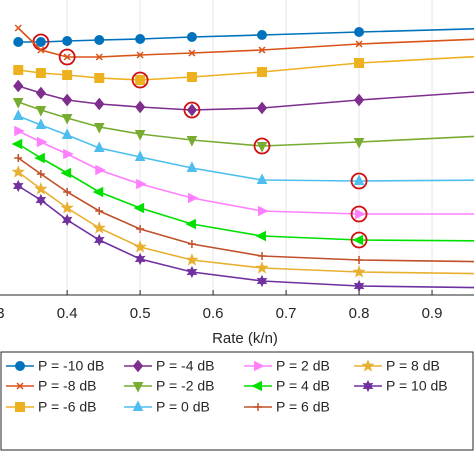 This screenshot has width=474, height=474. I want to click on x-axis-label: Rate (k/n), so click(245, 338).